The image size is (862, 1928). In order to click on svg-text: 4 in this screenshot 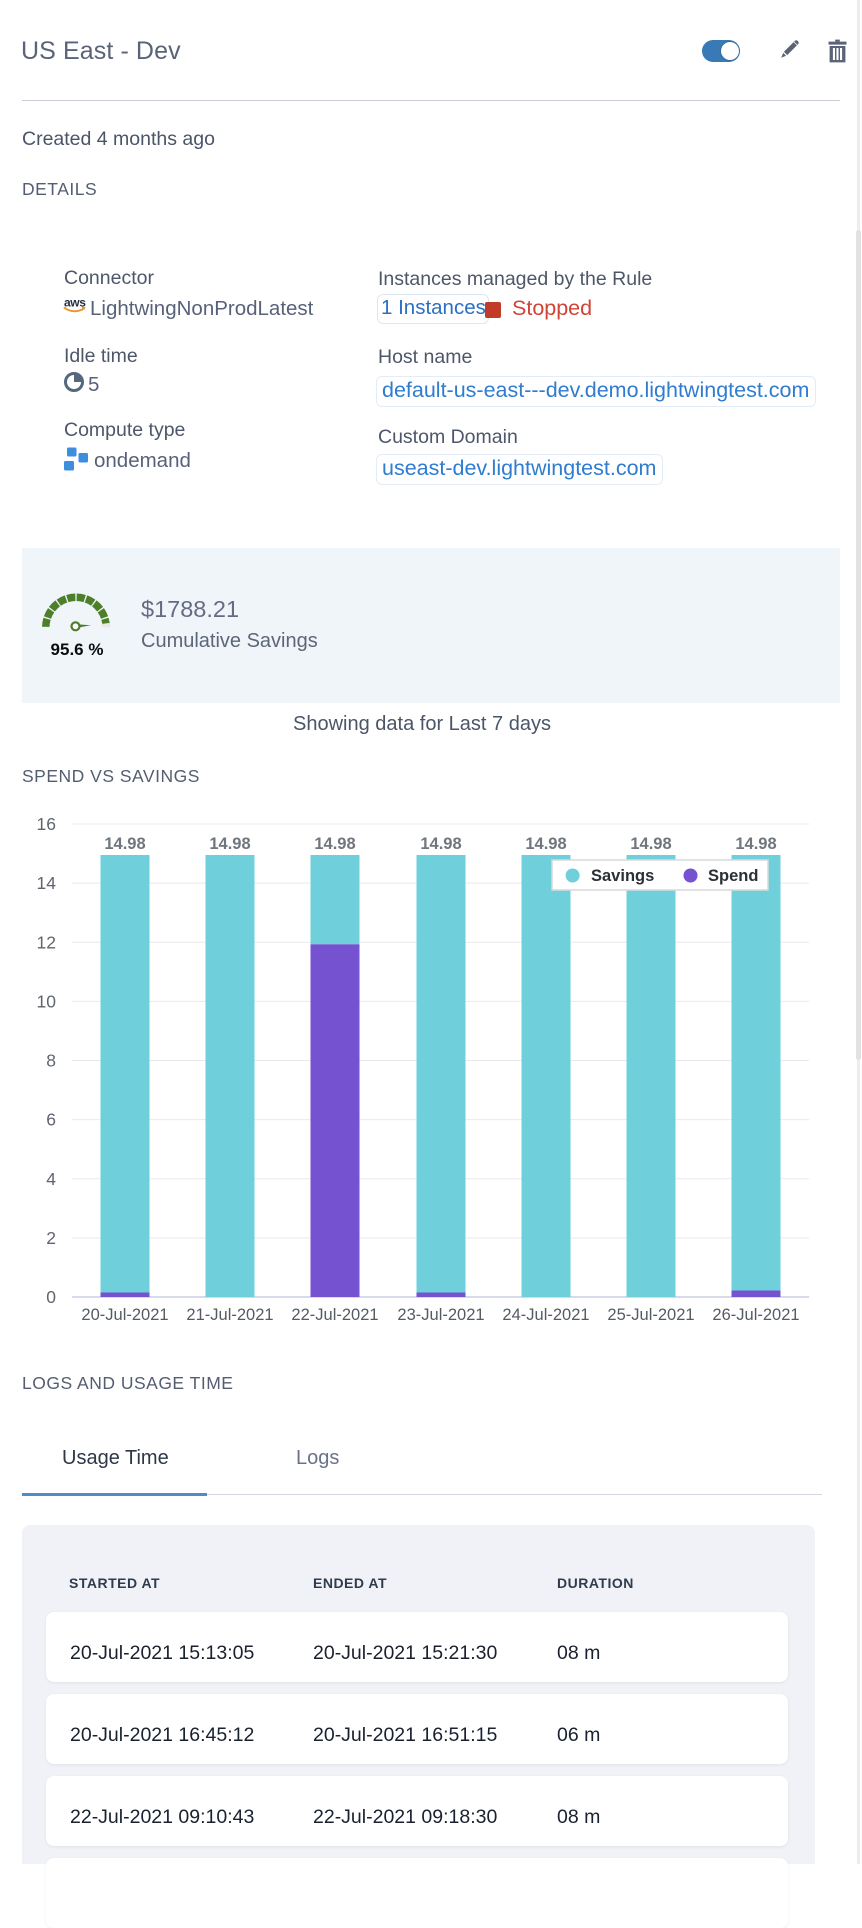, I will do `click(51, 1179)`.